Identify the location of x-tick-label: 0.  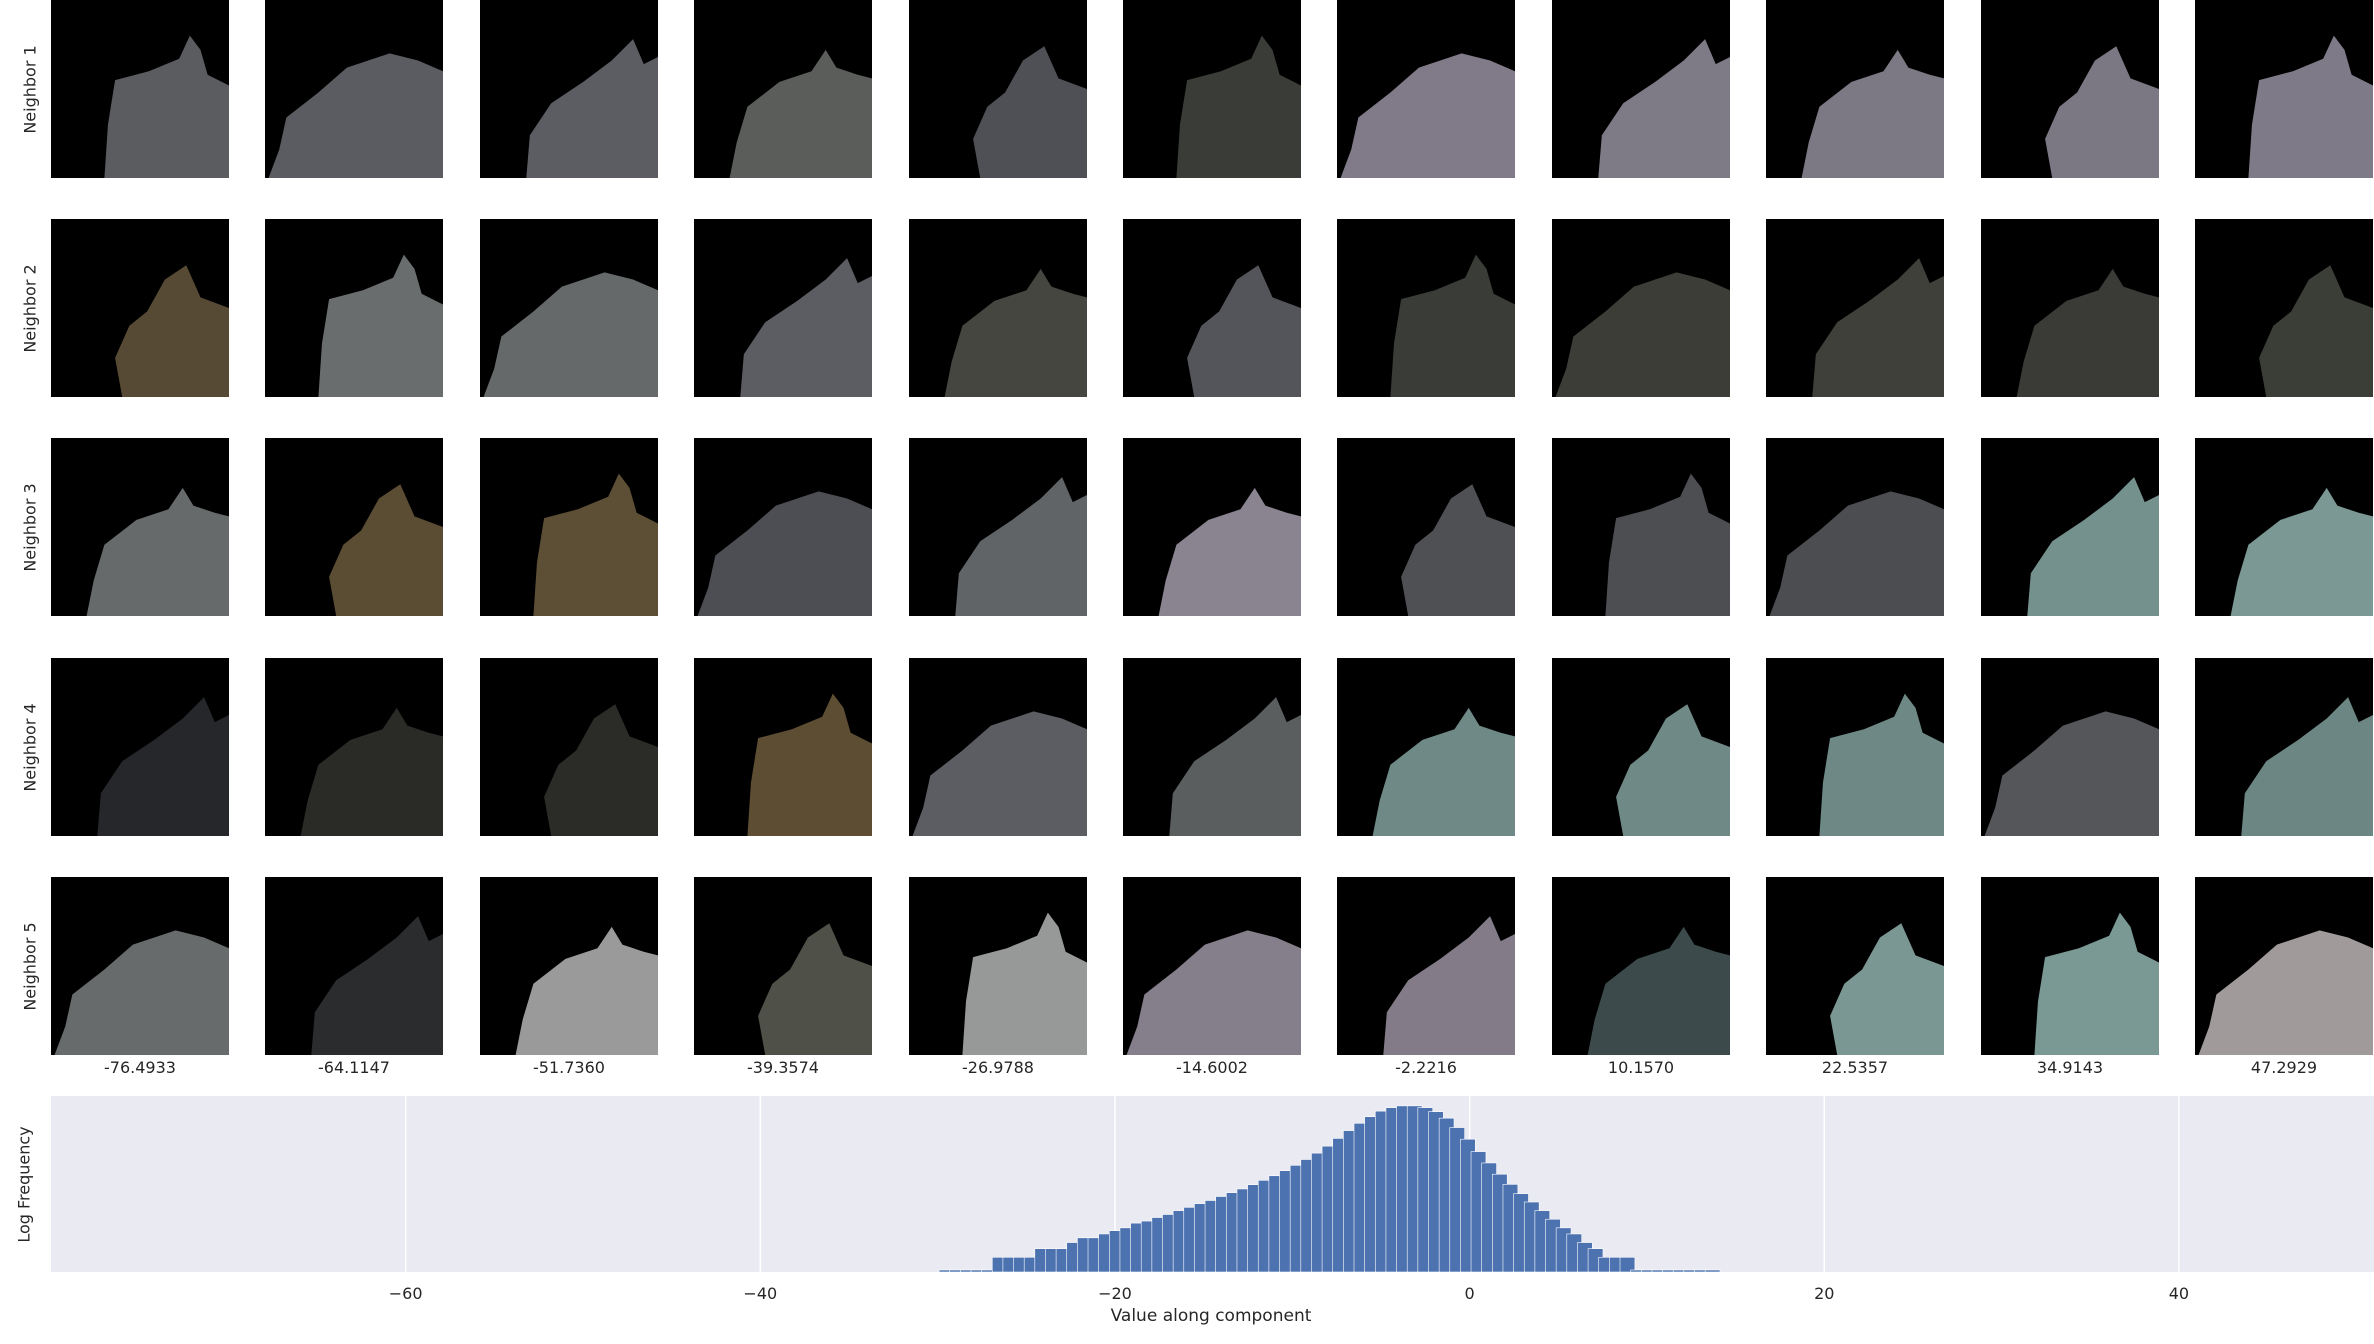
(1469, 1293).